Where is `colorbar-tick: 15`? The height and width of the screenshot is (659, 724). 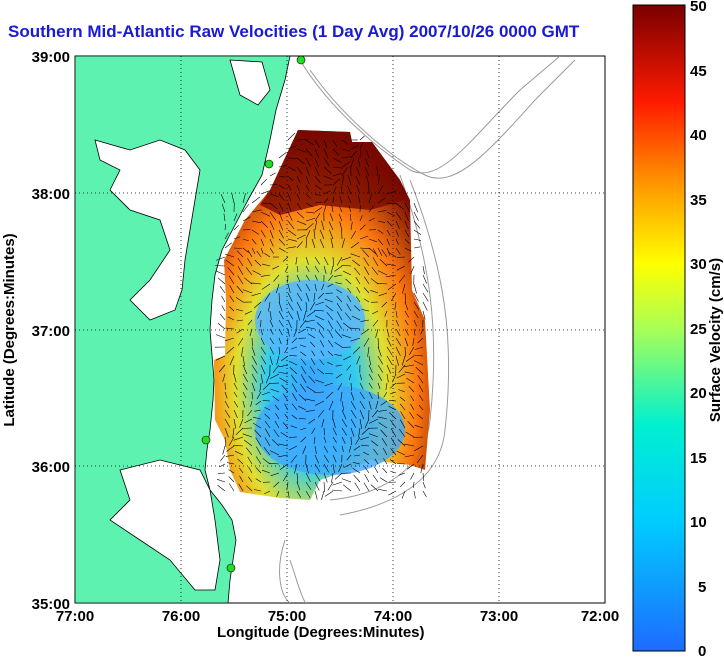
colorbar-tick: 15 is located at coordinates (698, 458).